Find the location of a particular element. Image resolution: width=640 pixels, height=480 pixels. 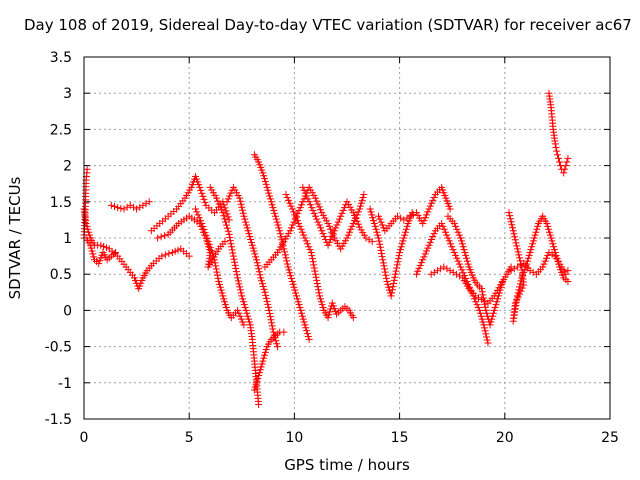

x-tick-label: 0 is located at coordinates (84, 438).